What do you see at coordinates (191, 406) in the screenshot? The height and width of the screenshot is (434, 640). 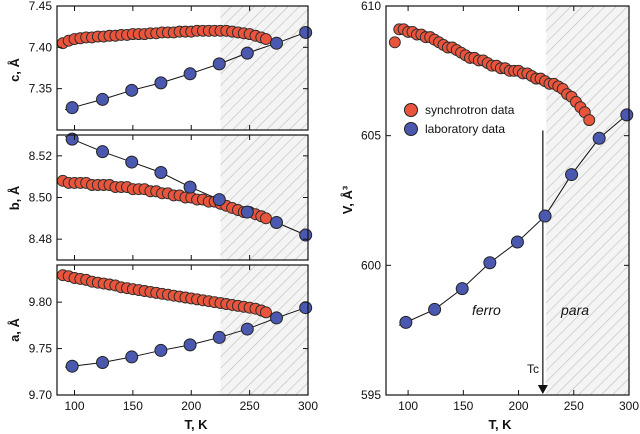 I see `a-x-tick-label: 200` at bounding box center [191, 406].